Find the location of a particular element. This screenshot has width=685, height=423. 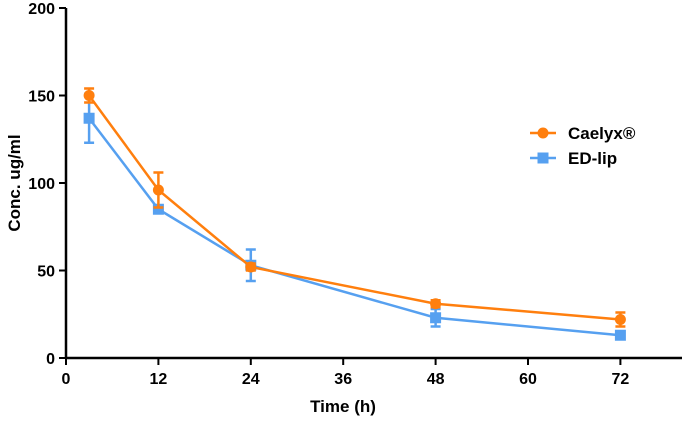

y-tick-label: 0 is located at coordinates (50, 359).